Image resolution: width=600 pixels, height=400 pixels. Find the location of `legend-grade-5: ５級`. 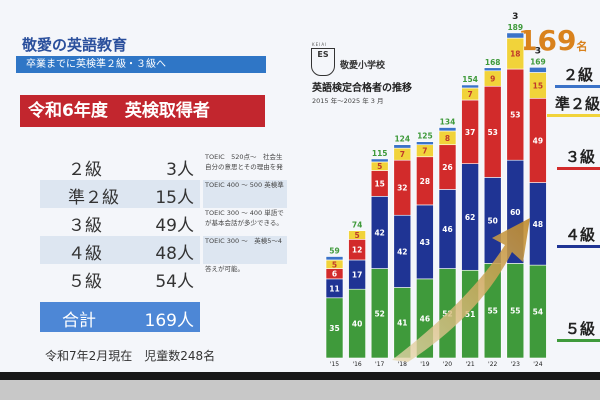

legend-grade-5: ５級 is located at coordinates (578, 330).